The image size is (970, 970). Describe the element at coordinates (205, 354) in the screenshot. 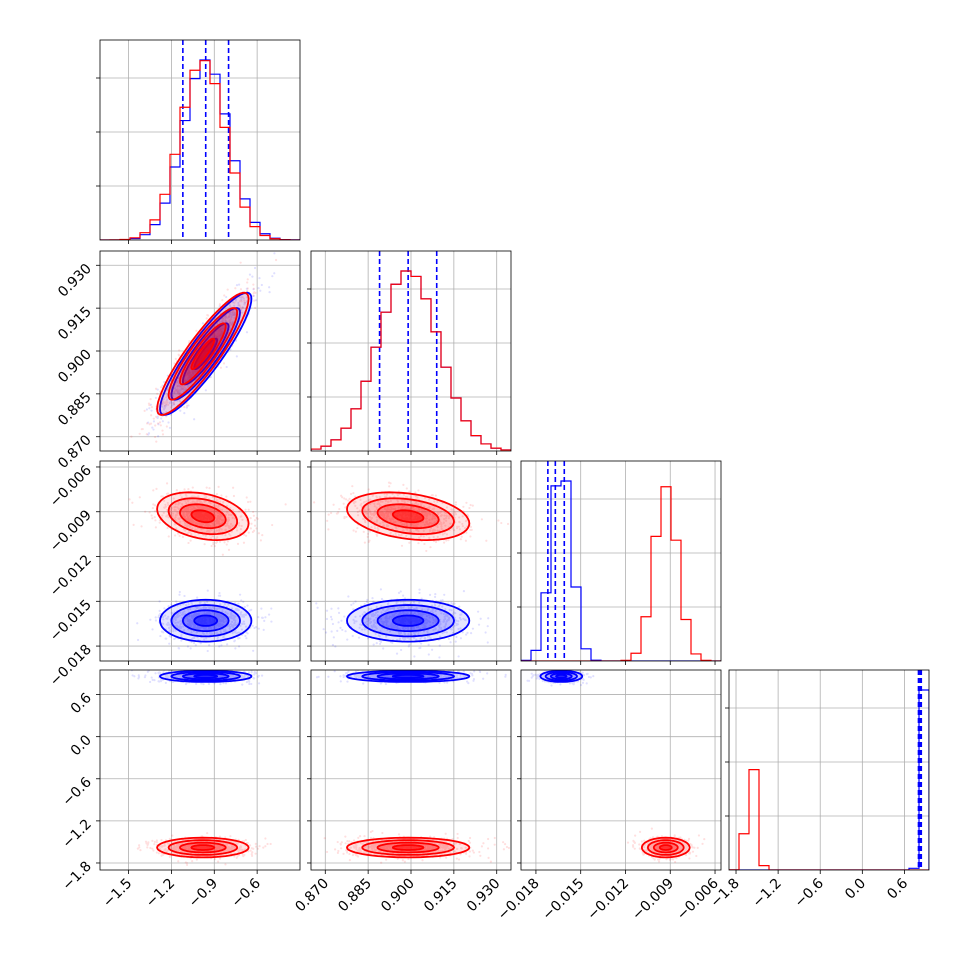

I see `contour-line` at that location.